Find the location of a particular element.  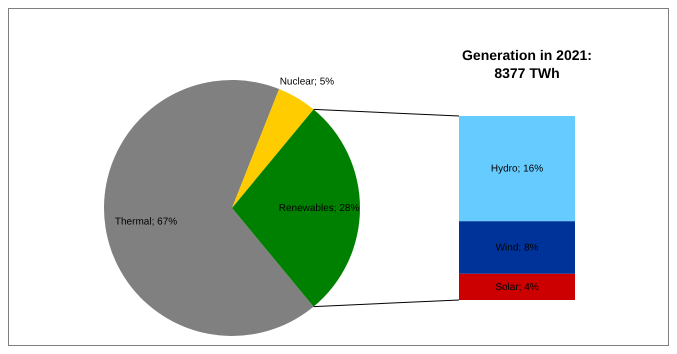

data-label: ; 8% is located at coordinates (528, 248).